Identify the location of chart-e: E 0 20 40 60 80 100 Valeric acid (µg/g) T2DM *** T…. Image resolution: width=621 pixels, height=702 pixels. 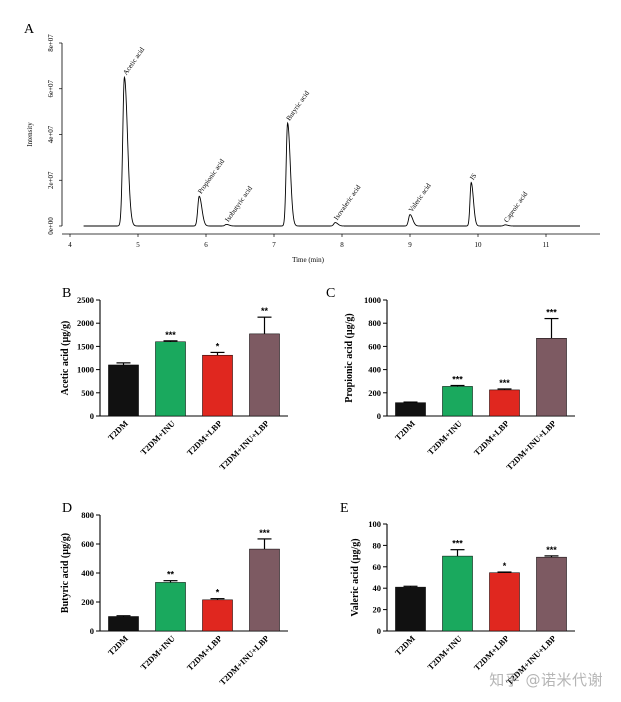
(457, 594).